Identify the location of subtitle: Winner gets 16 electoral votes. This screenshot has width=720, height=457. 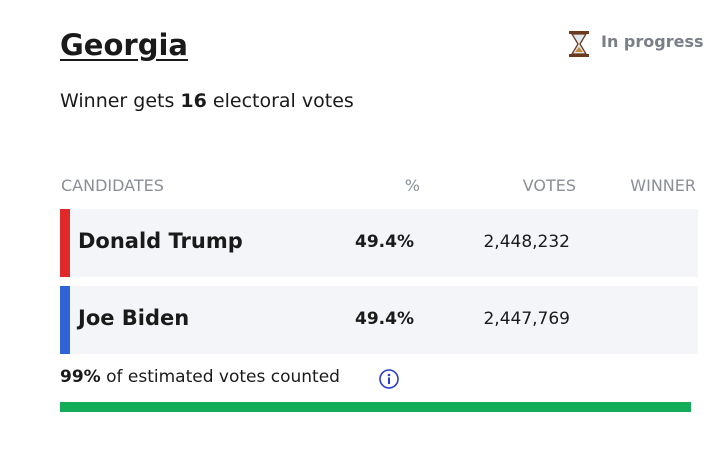
(207, 101).